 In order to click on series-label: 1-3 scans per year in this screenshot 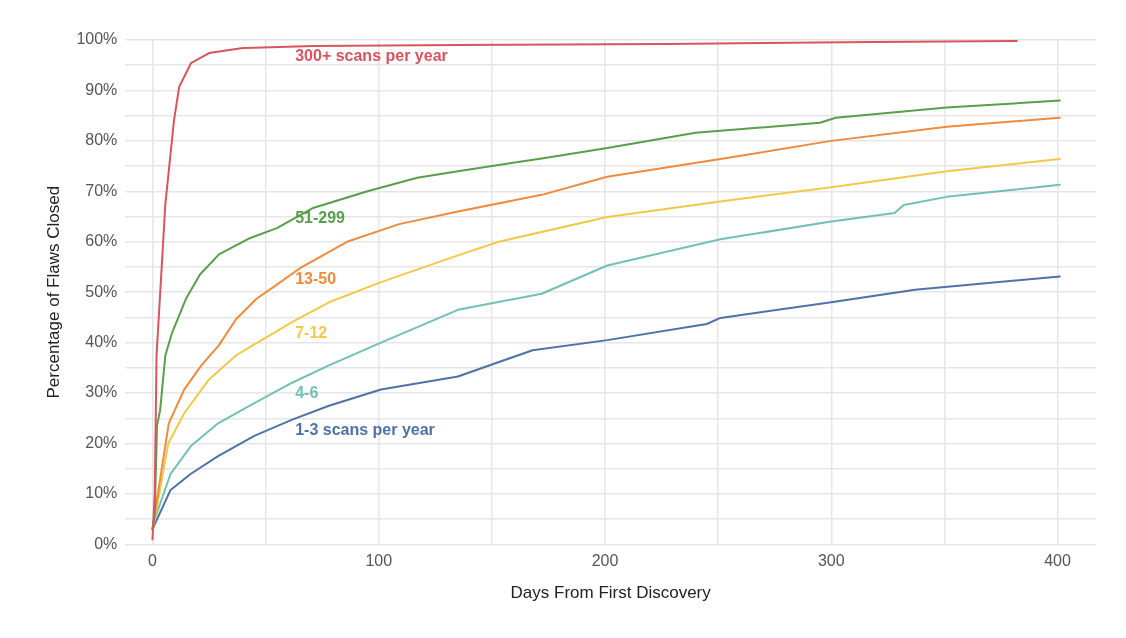, I will do `click(365, 430)`.